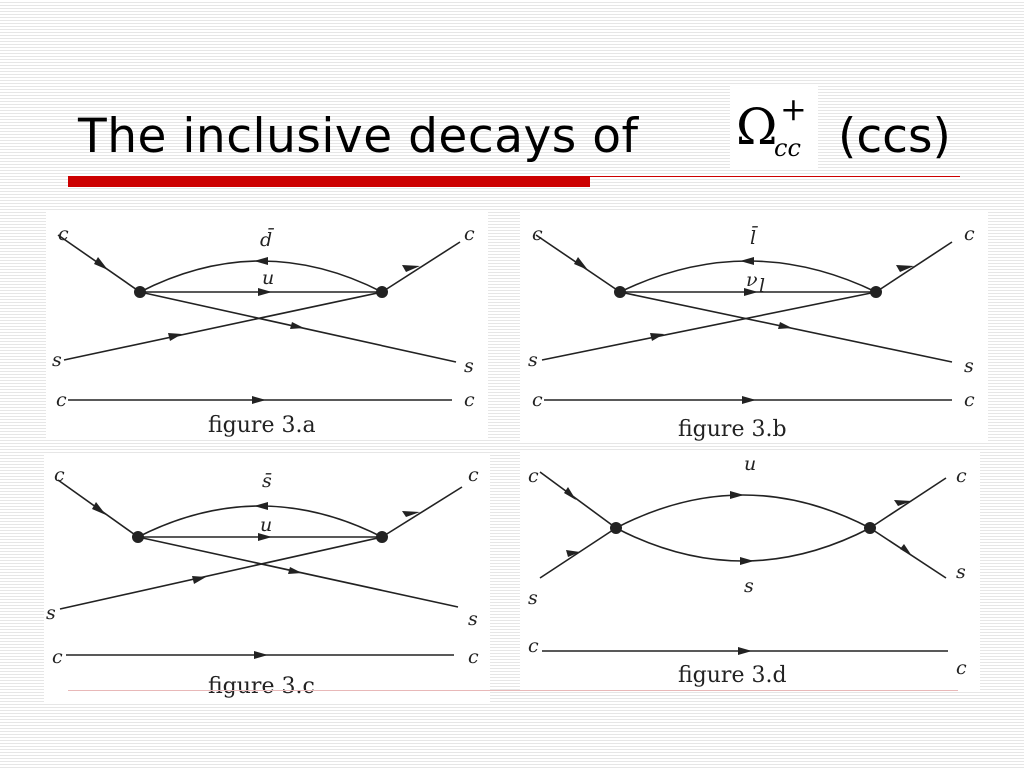 The height and width of the screenshot is (768, 1024). I want to click on title-underline-accent, so click(329, 181).